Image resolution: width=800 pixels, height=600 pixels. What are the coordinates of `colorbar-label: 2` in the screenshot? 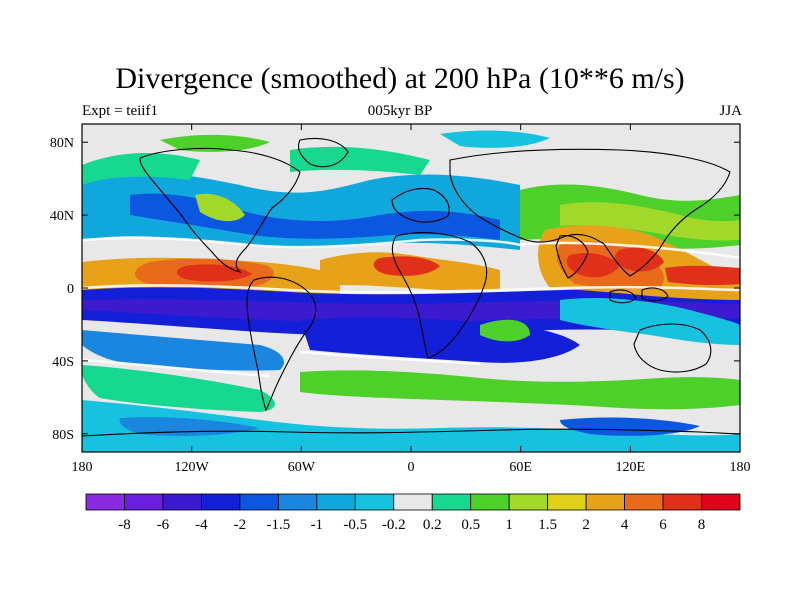 It's located at (586, 525).